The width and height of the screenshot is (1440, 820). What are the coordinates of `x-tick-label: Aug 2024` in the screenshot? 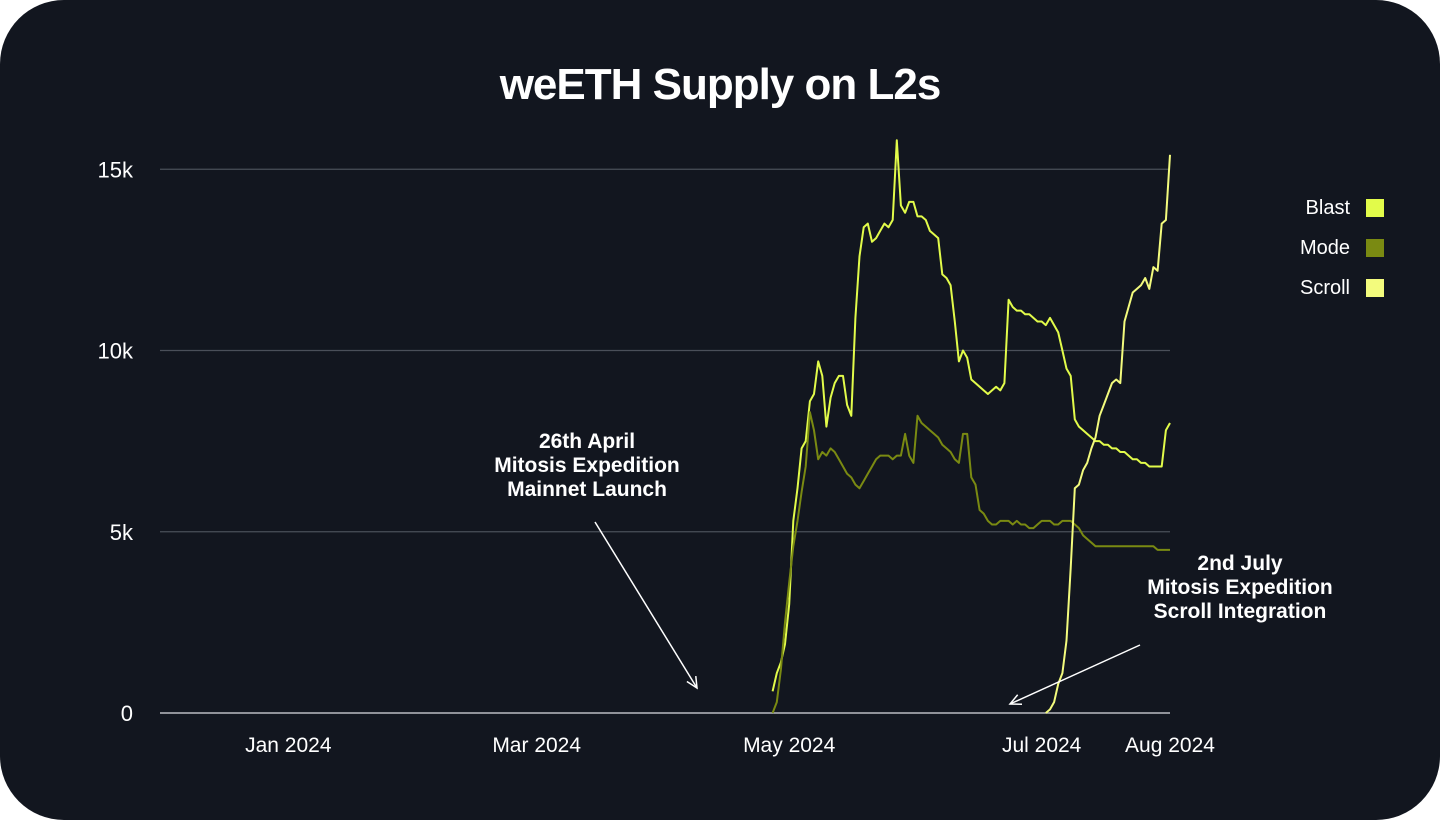 It's located at (1170, 745).